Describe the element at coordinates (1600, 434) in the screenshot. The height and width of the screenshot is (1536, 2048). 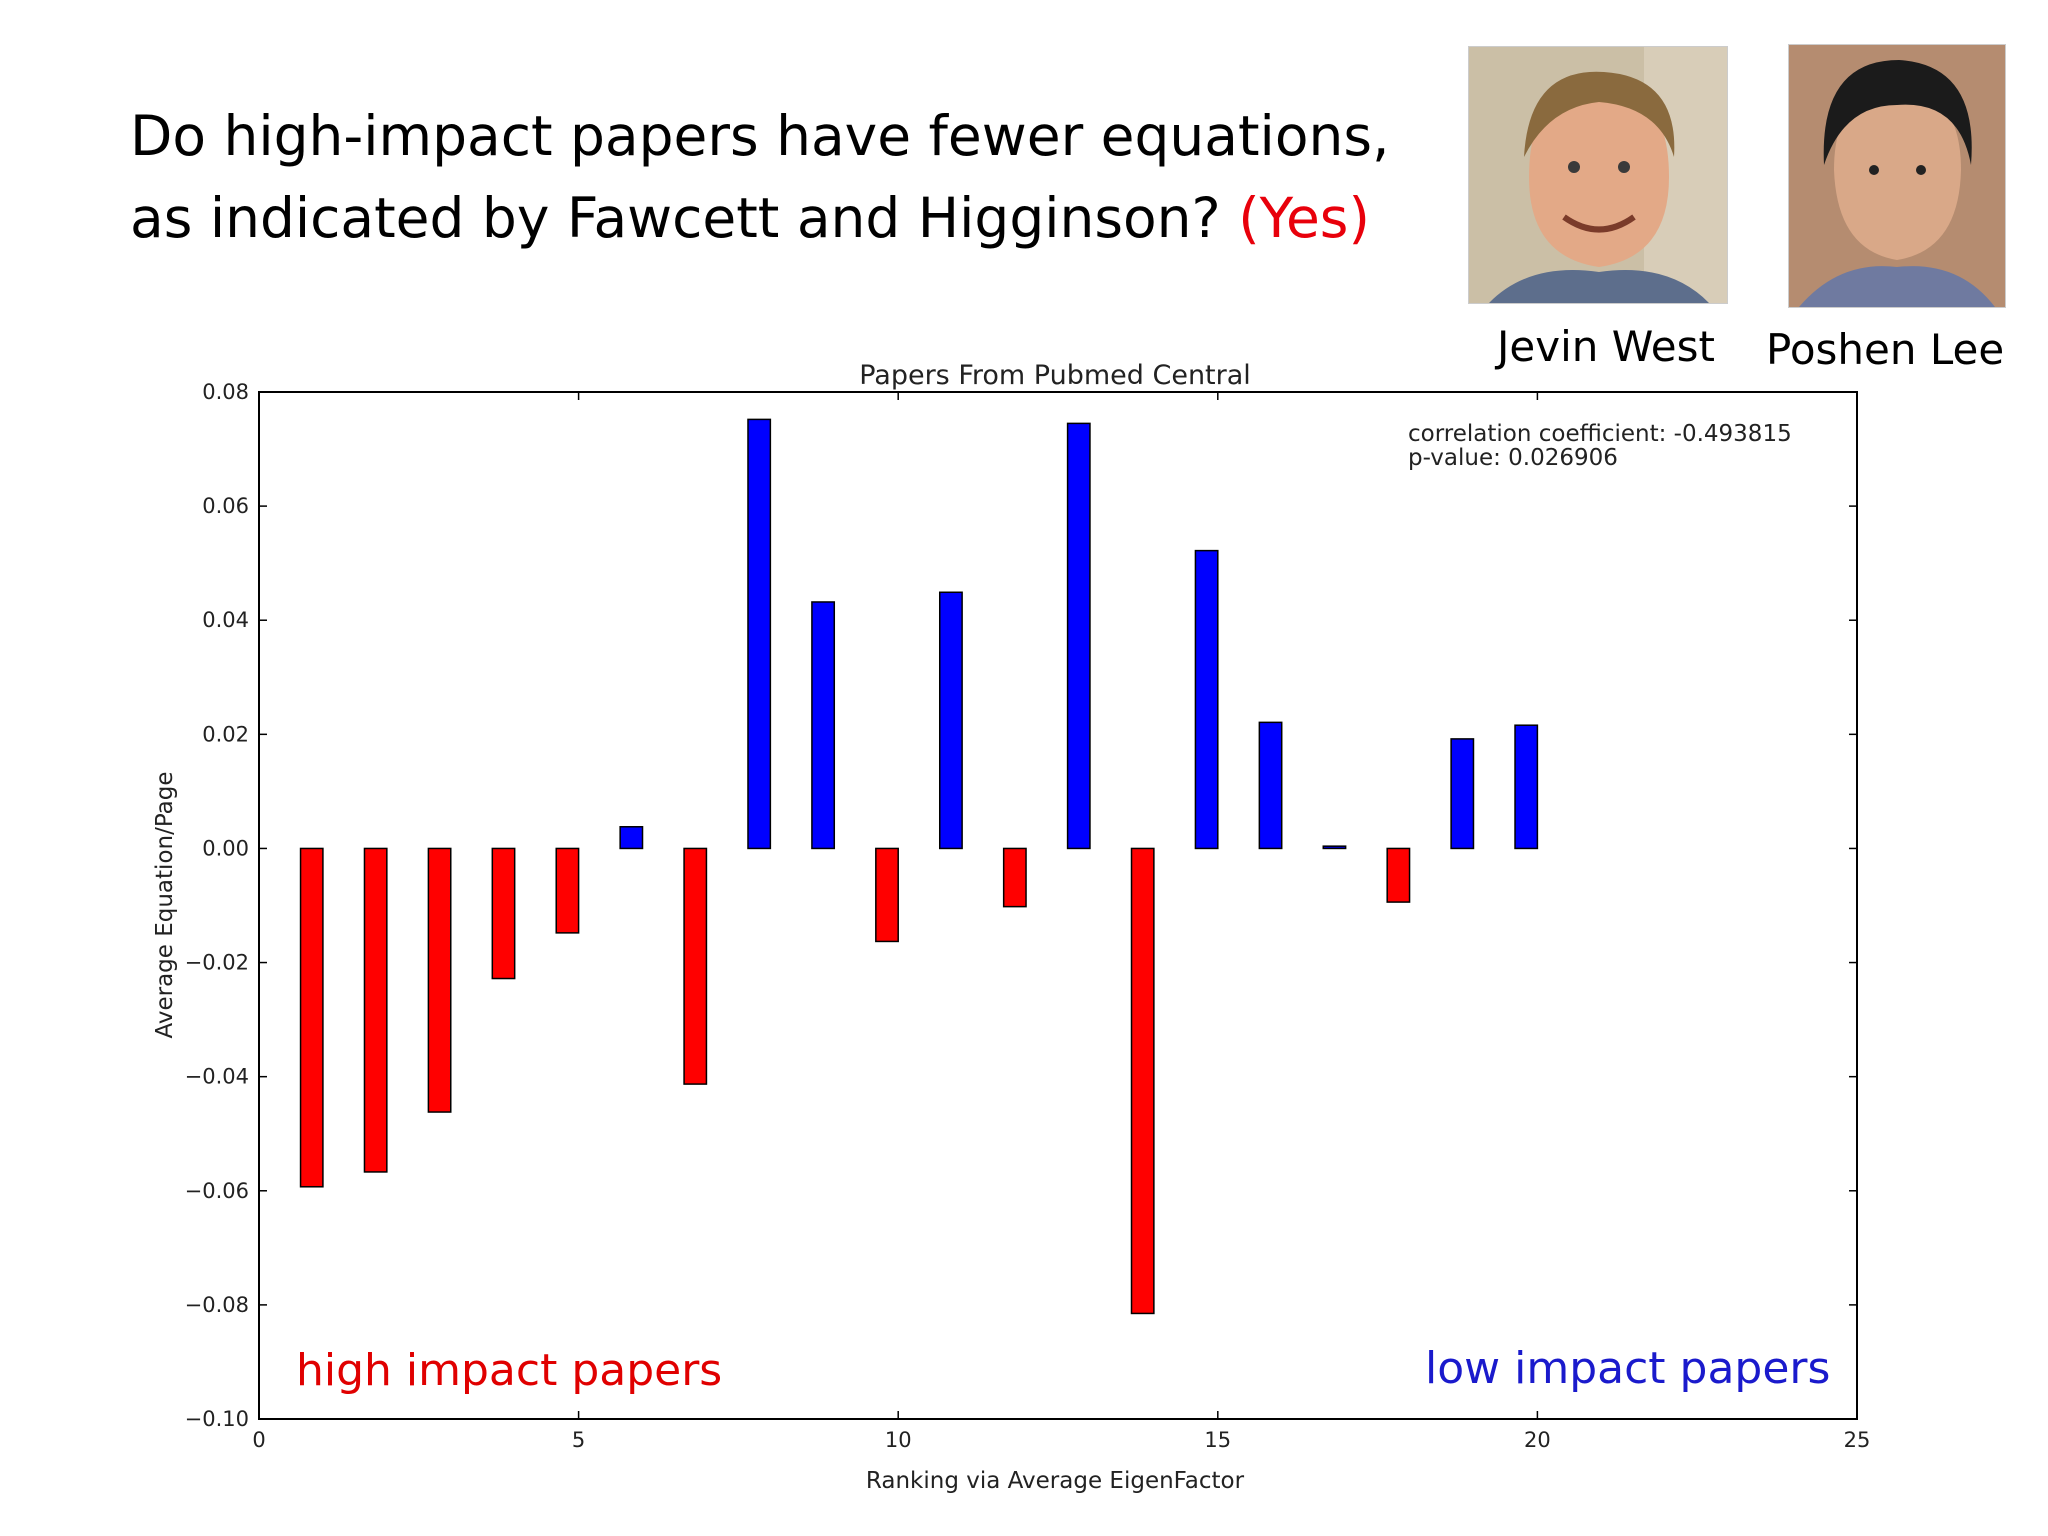
I see `correlation-annotation: correlation coefficient: -0.493815` at that location.